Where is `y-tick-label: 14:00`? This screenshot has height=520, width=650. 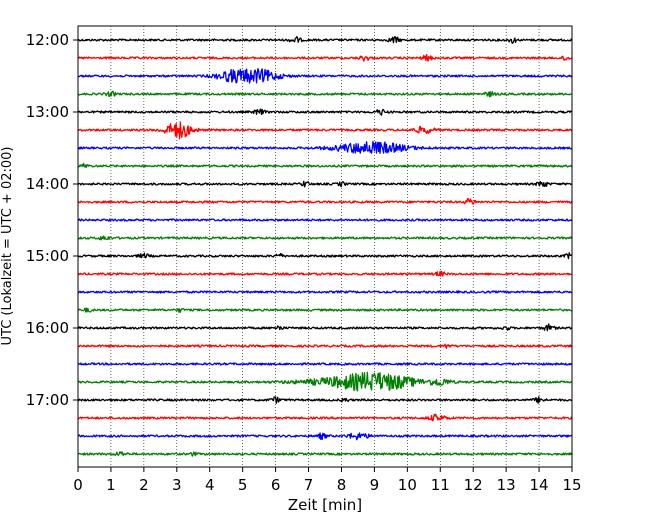 y-tick-label: 14:00 is located at coordinates (47, 184).